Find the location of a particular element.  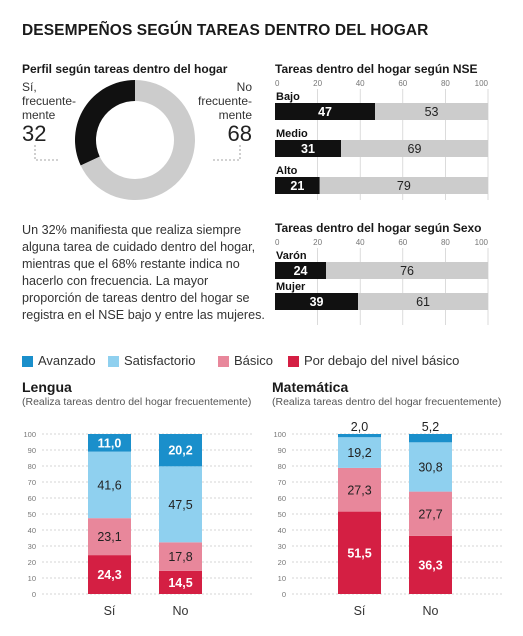

data-label: 47 is located at coordinates (325, 112).